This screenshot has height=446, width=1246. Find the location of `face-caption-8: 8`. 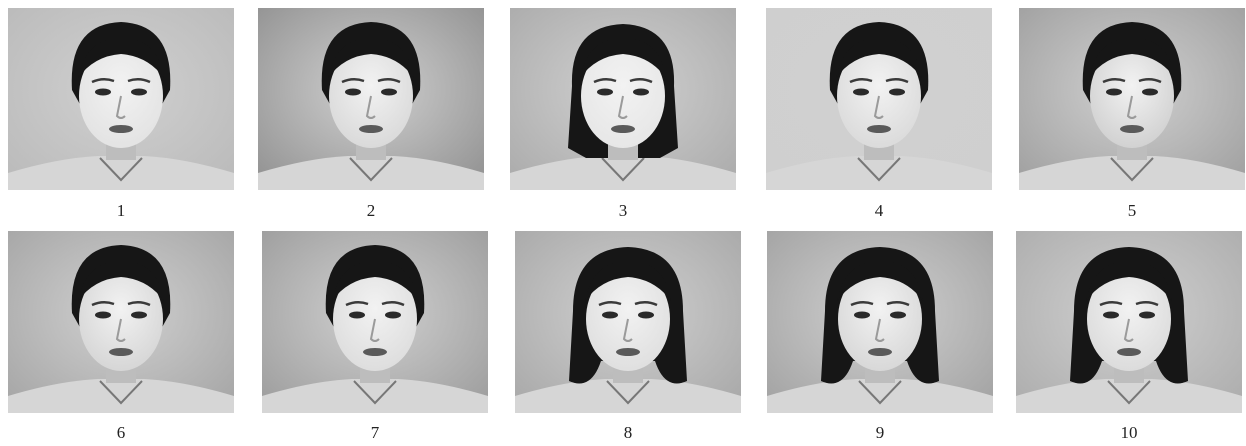

face-caption-8: 8 is located at coordinates (628, 432).